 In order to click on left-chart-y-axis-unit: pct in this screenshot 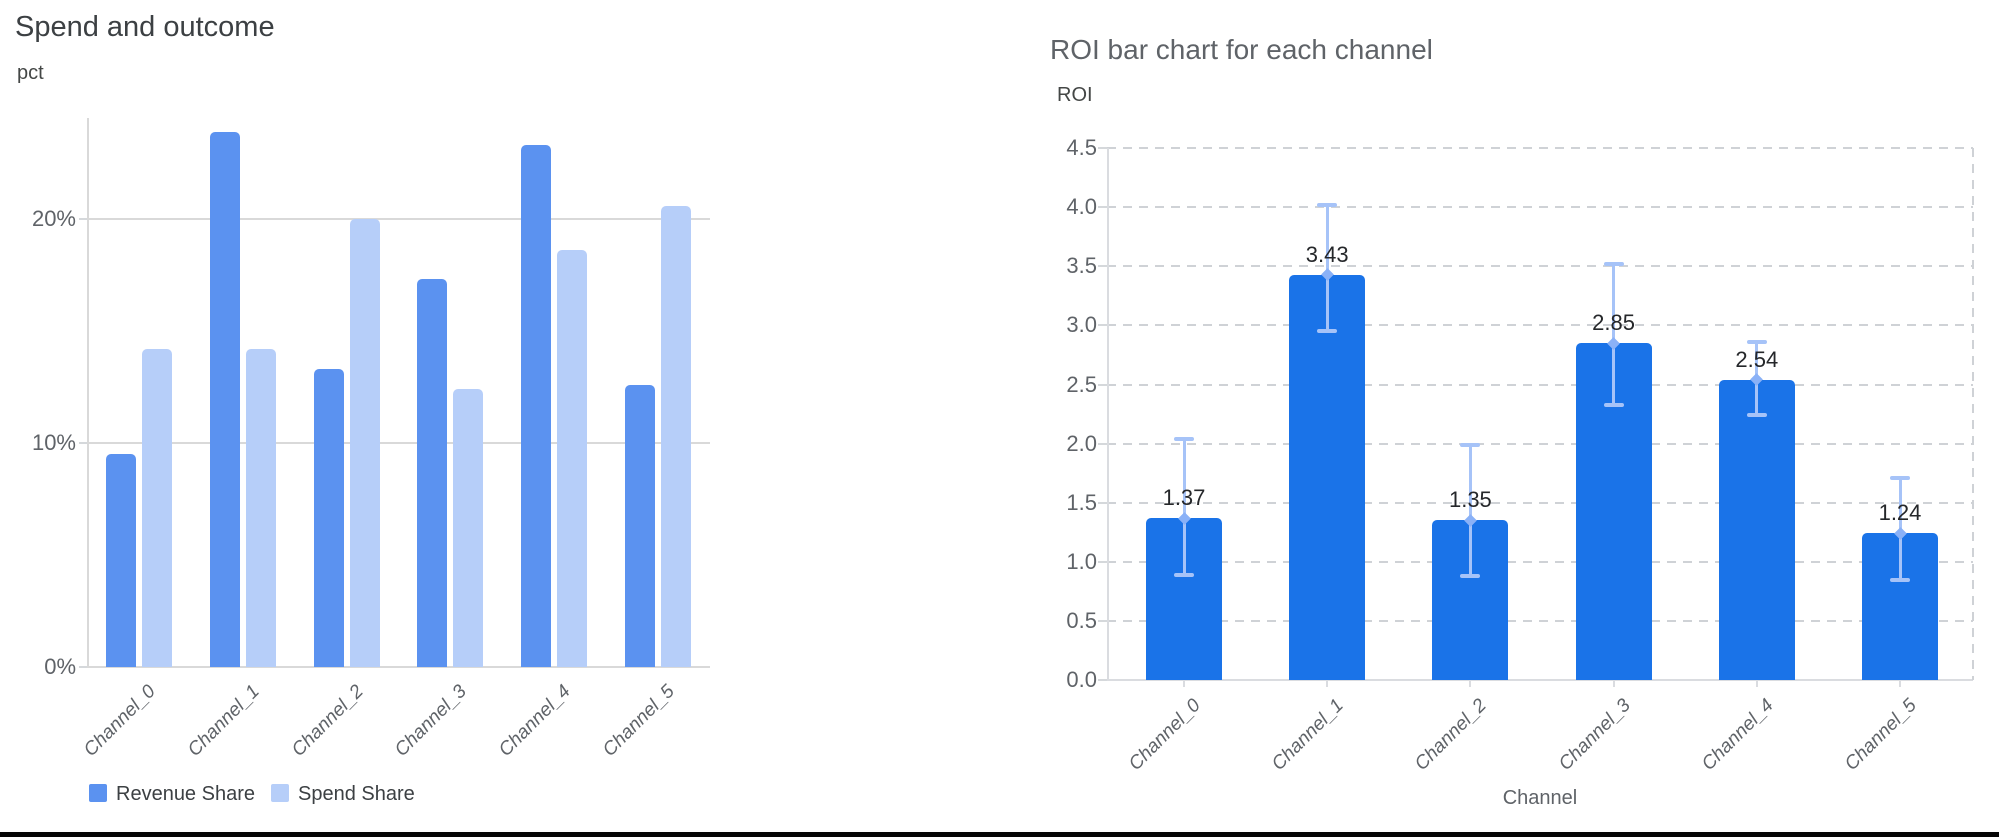, I will do `click(30, 73)`.